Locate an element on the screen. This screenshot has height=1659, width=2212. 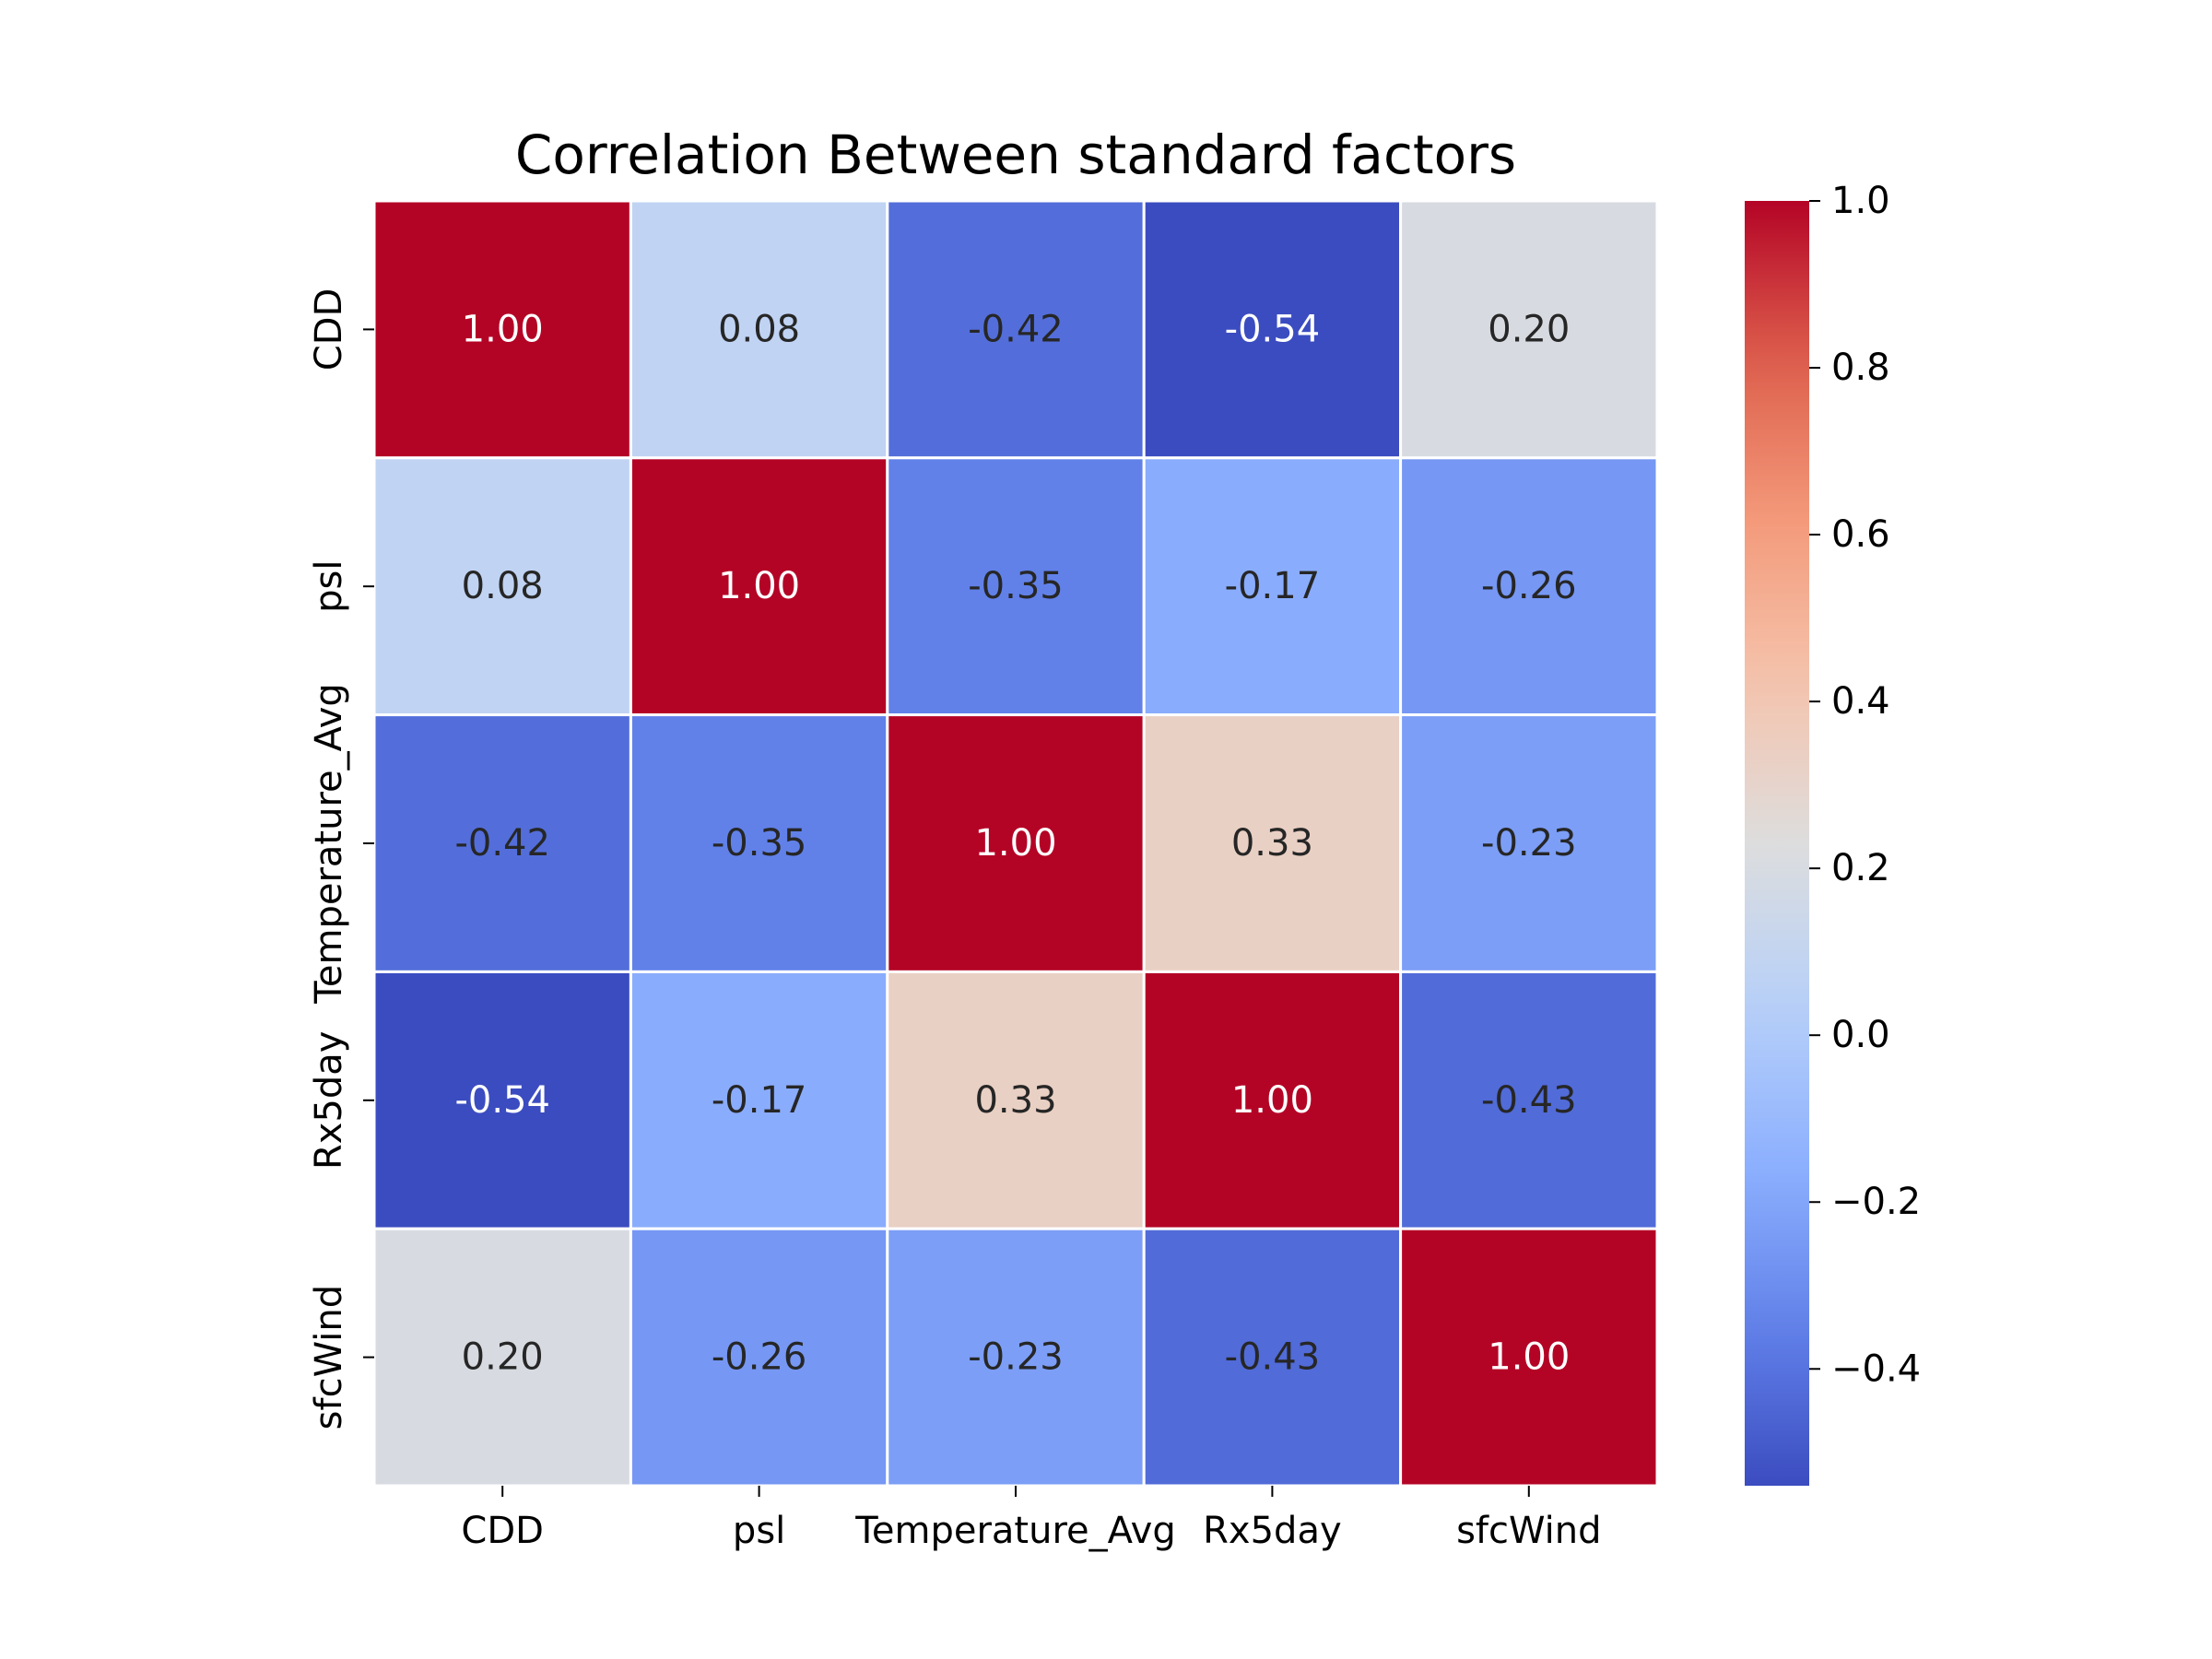
x-tick-label-0: CDD is located at coordinates (502, 1531).